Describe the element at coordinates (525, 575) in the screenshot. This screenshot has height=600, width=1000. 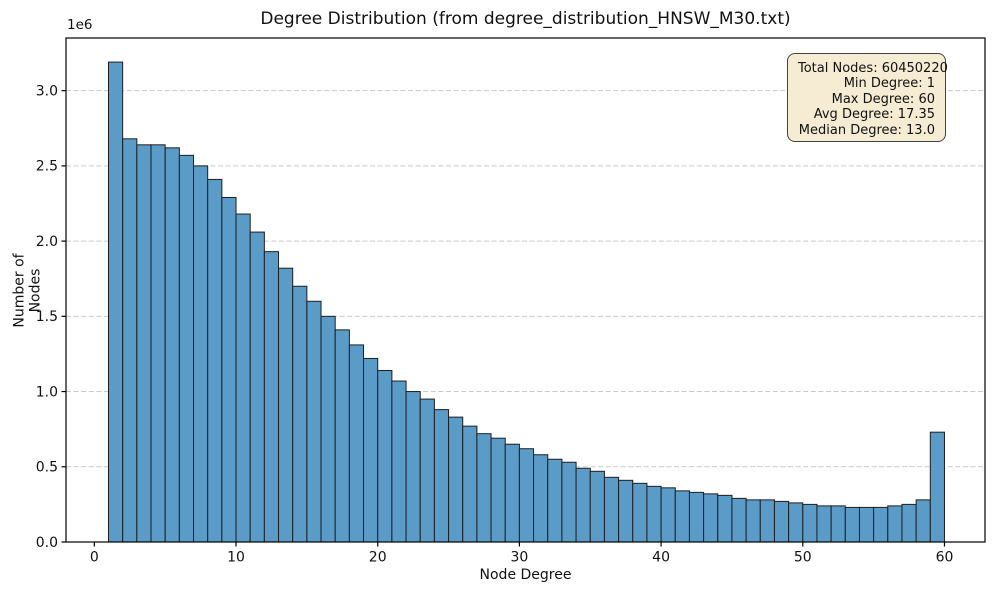
I see `x-axis-label: Node Degree` at that location.